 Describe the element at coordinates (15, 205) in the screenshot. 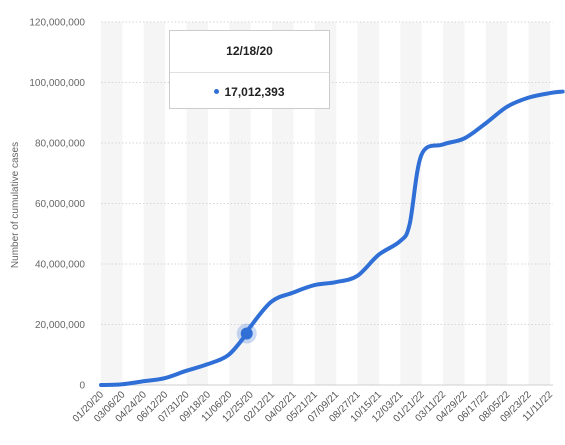

I see `y-axis-label: Number of cumulative cases` at that location.